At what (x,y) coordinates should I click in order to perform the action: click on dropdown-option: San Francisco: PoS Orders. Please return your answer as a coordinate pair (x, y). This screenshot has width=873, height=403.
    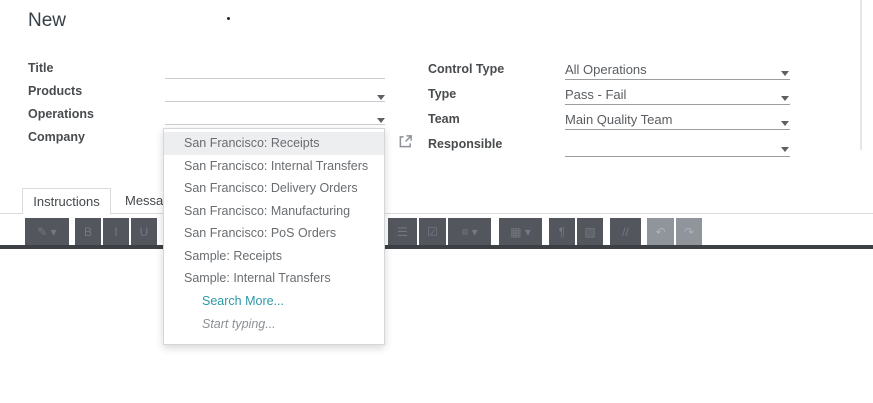
    Looking at the image, I should click on (260, 233).